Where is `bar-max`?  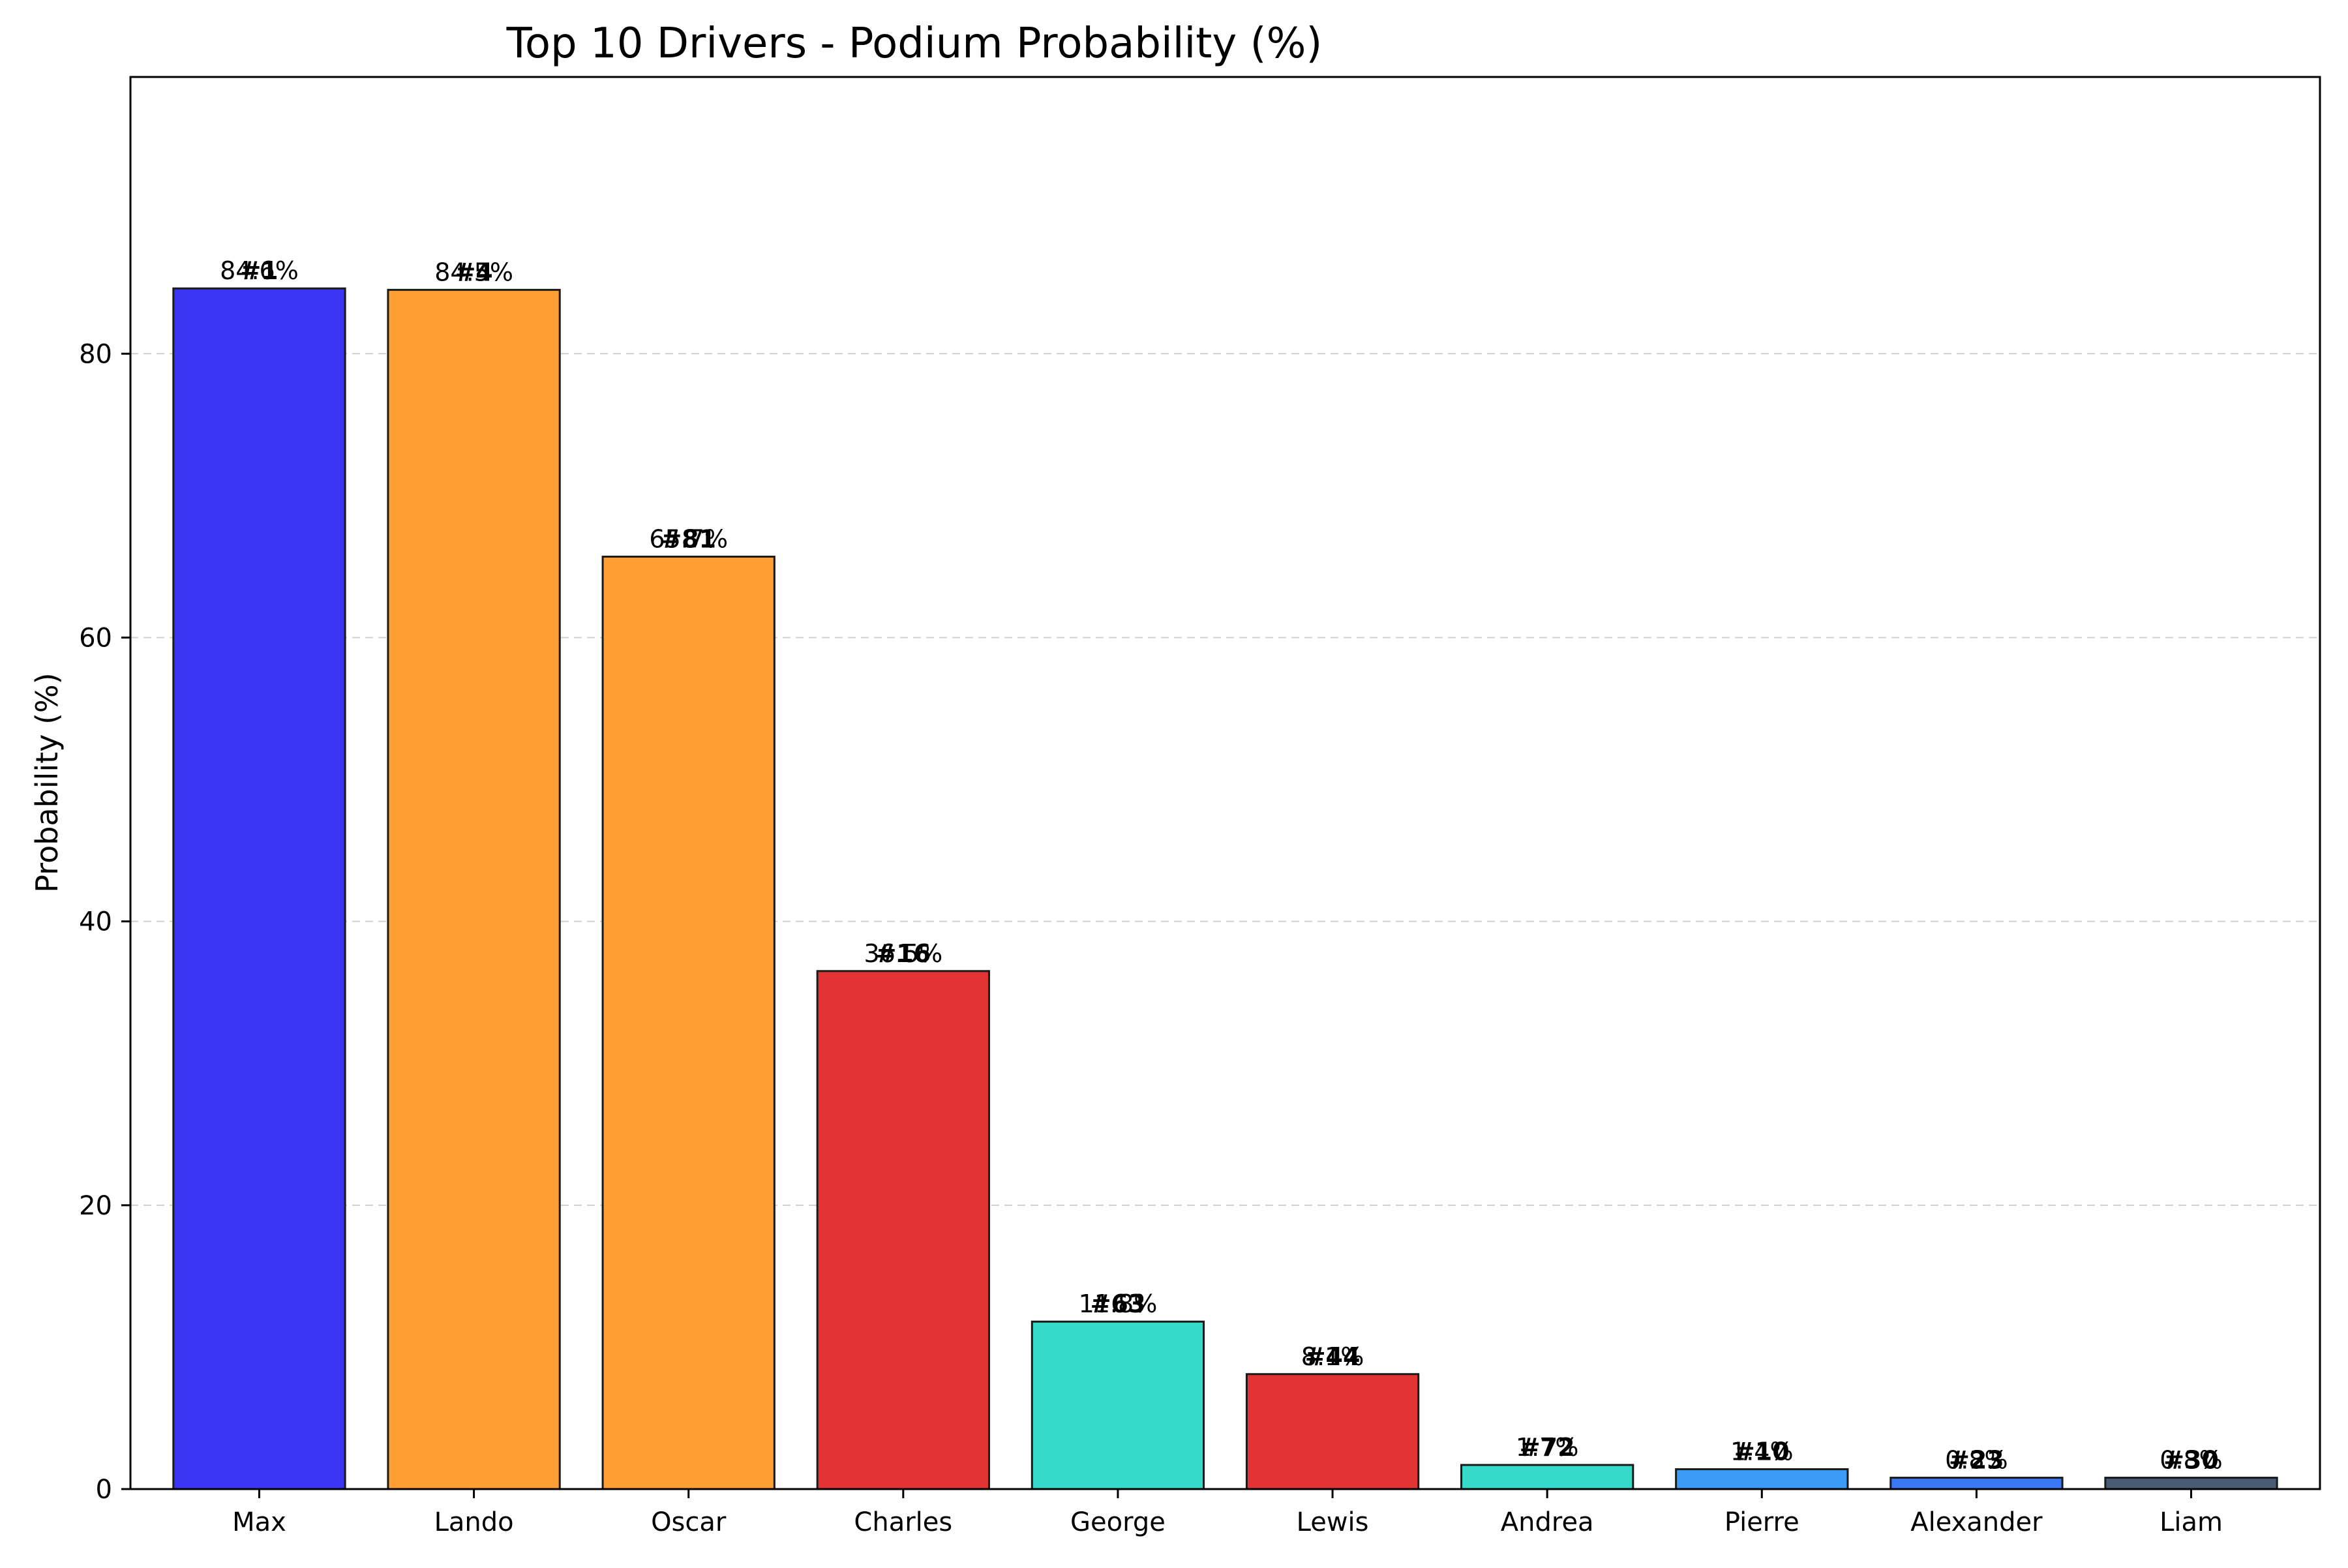 bar-max is located at coordinates (259, 888).